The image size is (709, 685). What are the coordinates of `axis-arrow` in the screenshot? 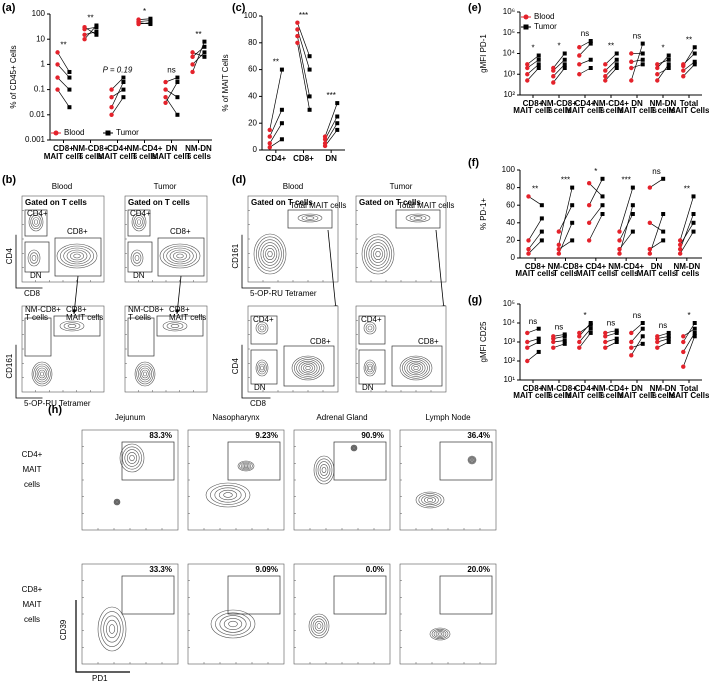 It's located at (29, 371).